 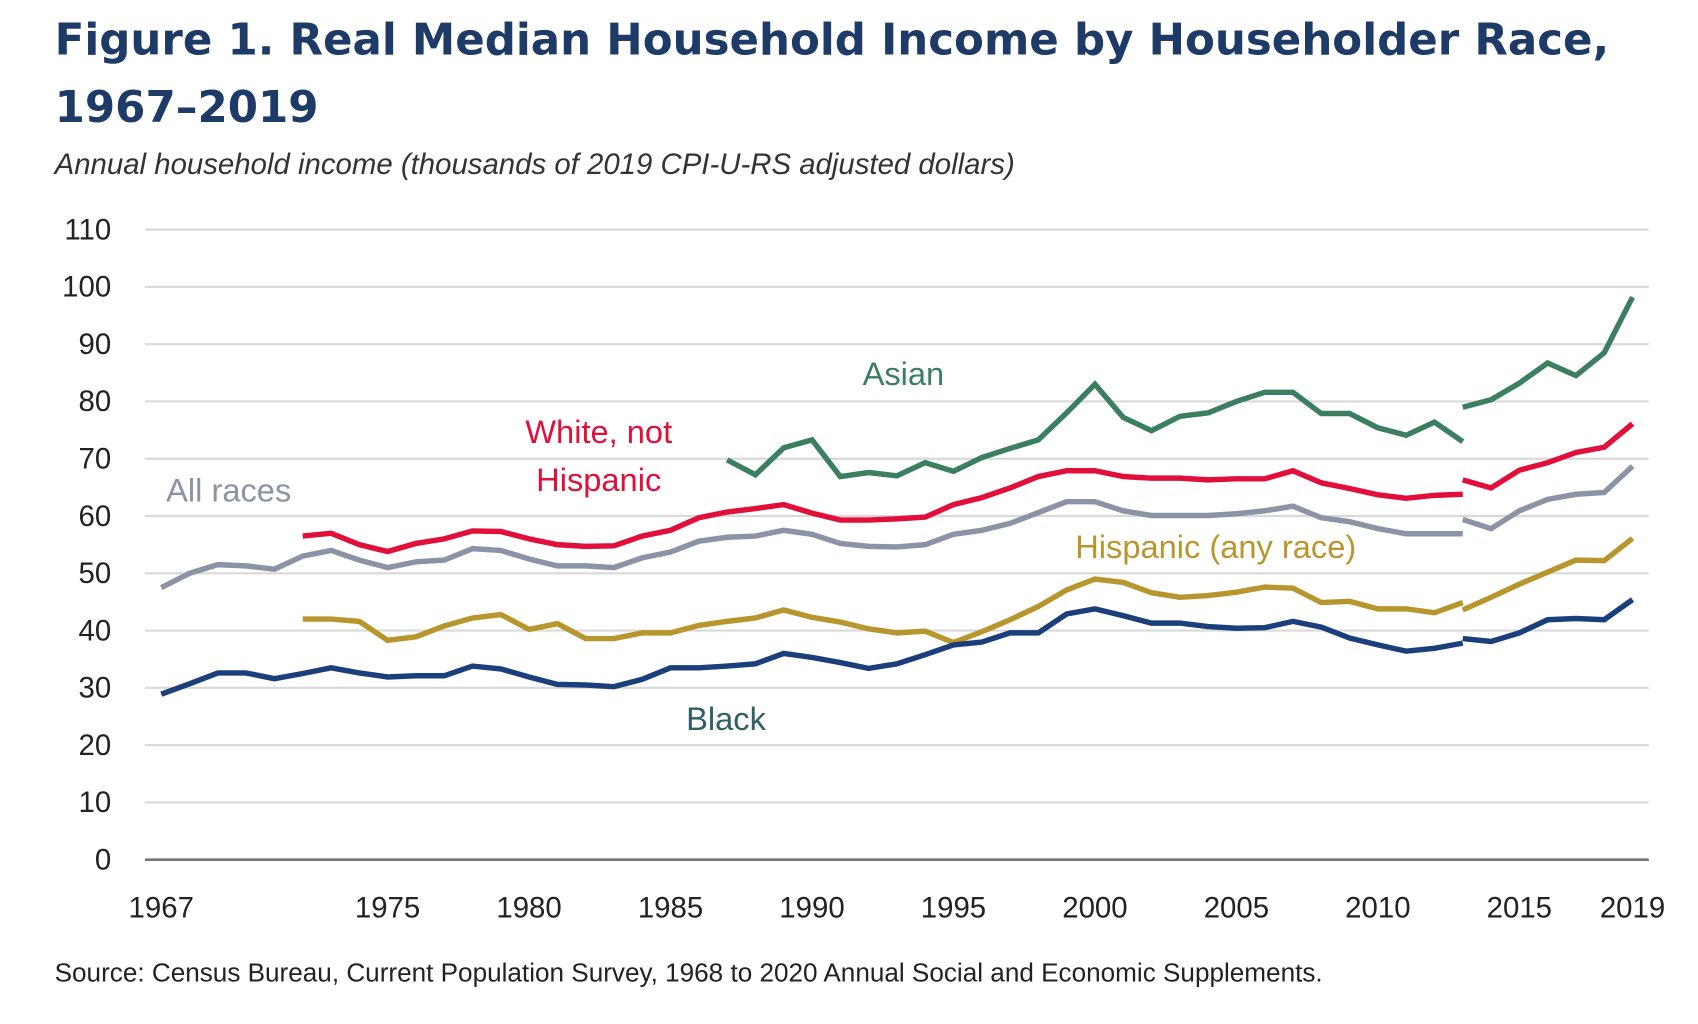 What do you see at coordinates (598, 479) in the screenshot?
I see `series-label: Hispanic` at bounding box center [598, 479].